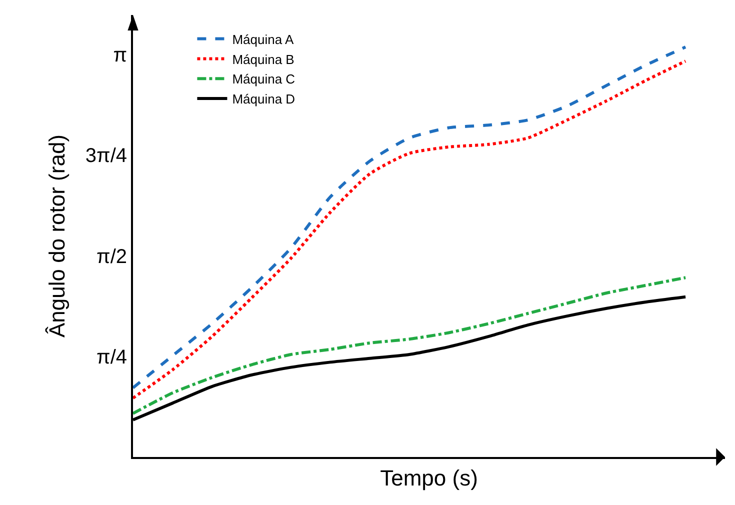 Image resolution: width=735 pixels, height=505 pixels. What do you see at coordinates (263, 59) in the screenshot?
I see `legend-label: Máquina B` at bounding box center [263, 59].